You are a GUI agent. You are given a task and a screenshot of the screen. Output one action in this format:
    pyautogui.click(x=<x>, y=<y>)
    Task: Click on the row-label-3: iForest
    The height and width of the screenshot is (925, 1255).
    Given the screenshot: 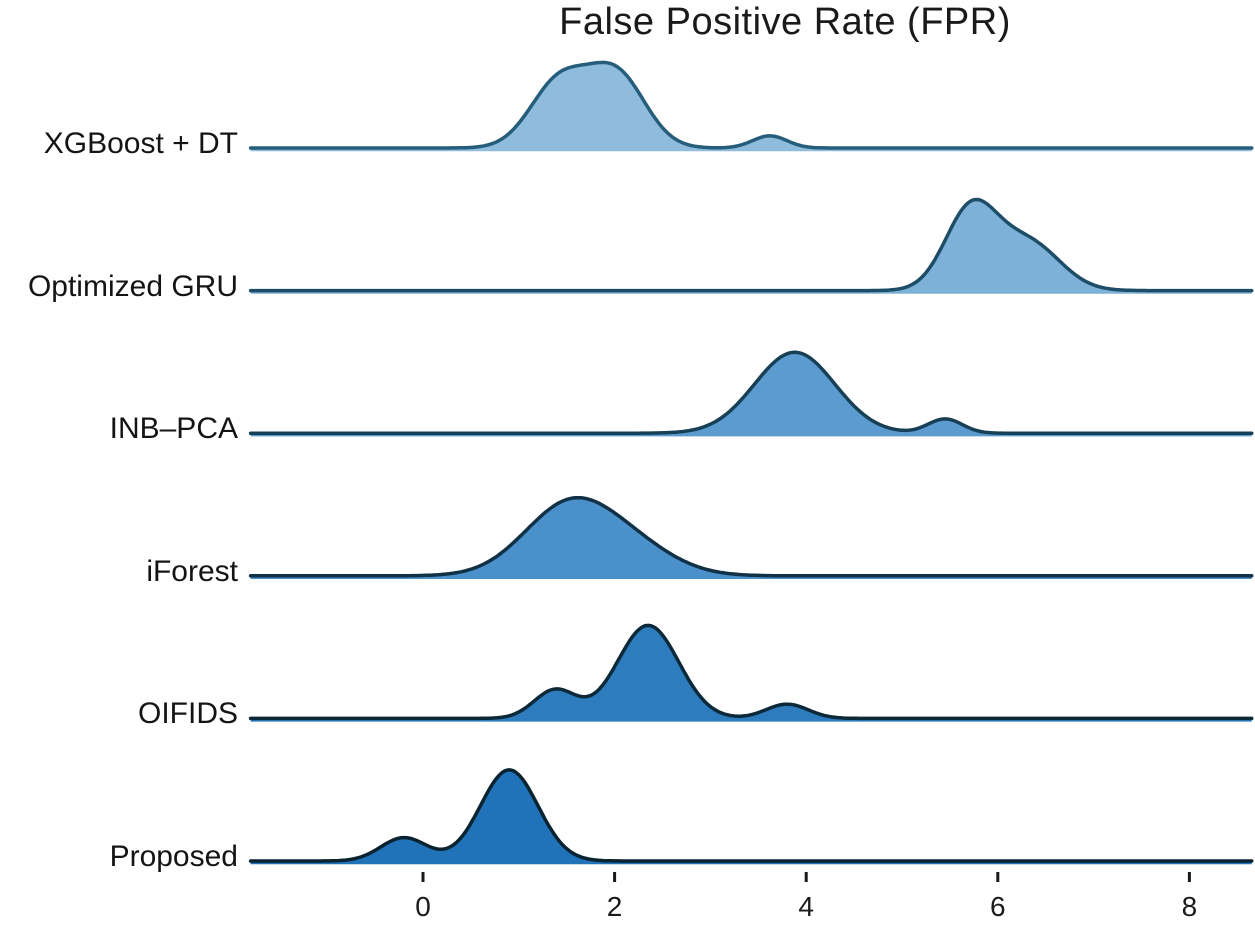 What is the action you would take?
    pyautogui.click(x=192, y=571)
    